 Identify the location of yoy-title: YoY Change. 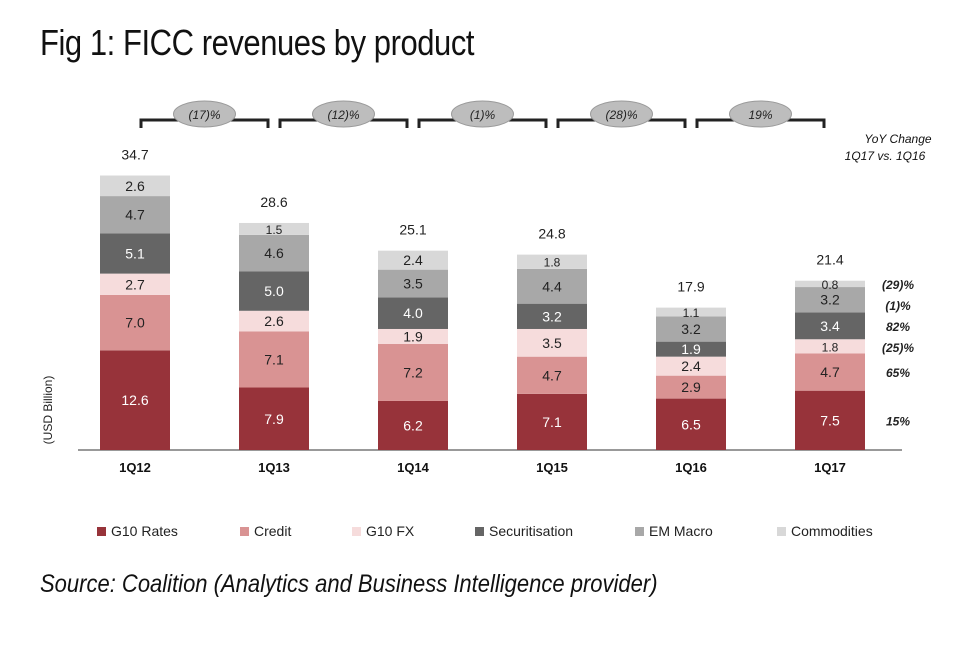
(897, 139).